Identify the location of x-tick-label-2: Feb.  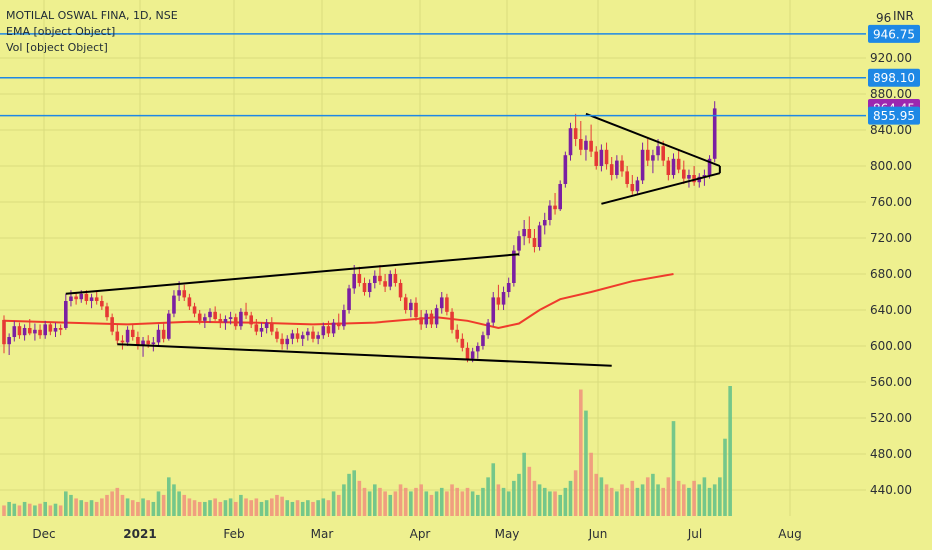
(233, 534).